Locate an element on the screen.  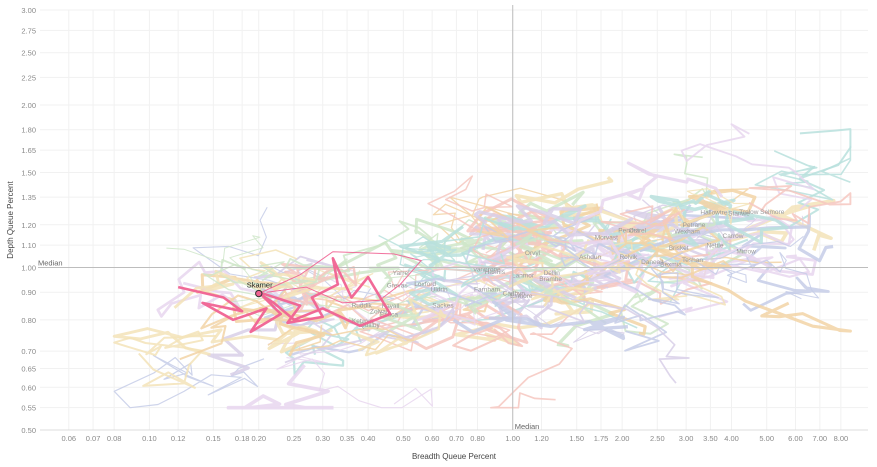
y-tick-label: 0.70 is located at coordinates (28, 351).